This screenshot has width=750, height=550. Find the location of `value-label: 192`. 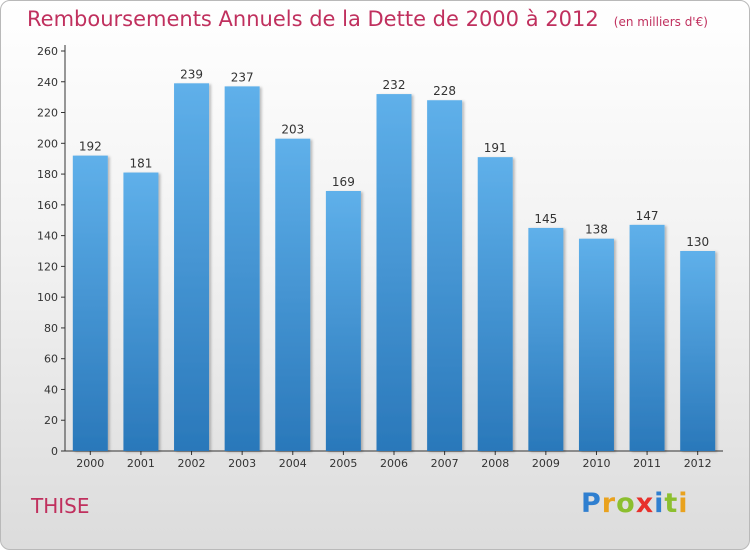

value-label: 192 is located at coordinates (90, 147).